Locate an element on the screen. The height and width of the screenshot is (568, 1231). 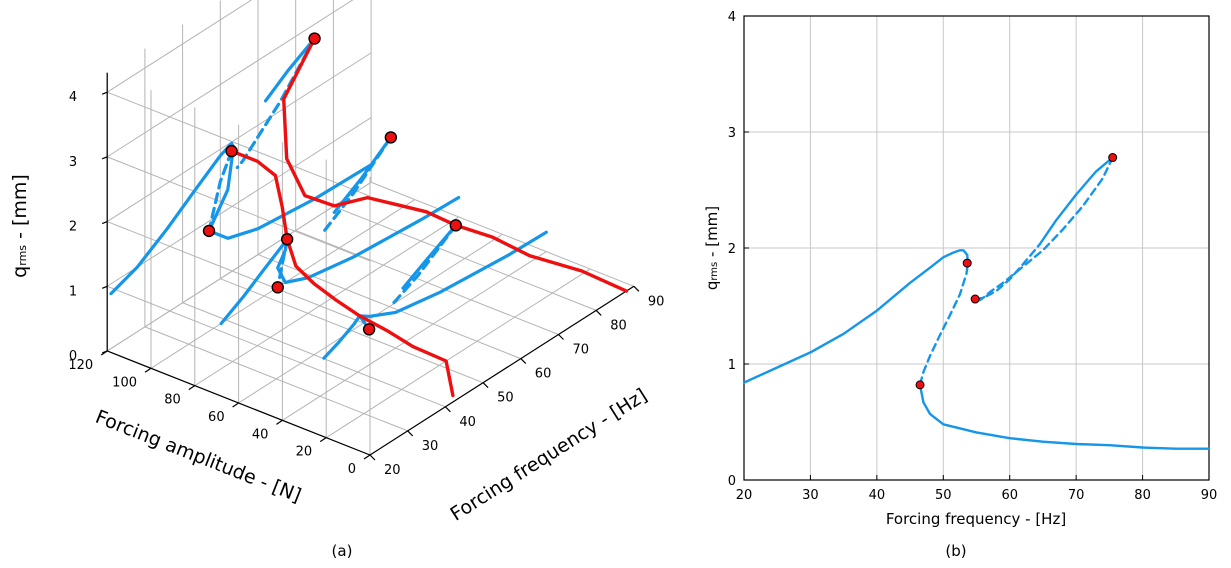
panel-a-xtick-label: 40 is located at coordinates (260, 434).